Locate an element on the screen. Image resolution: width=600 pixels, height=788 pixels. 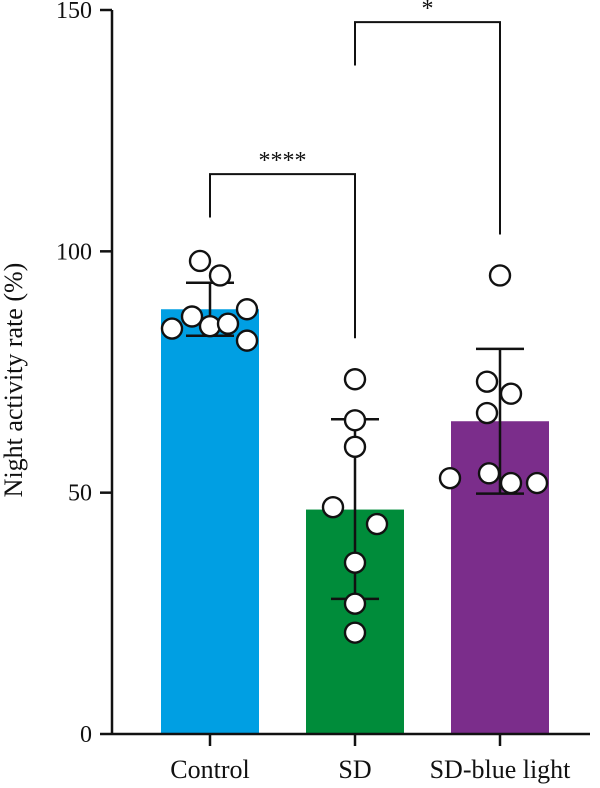
significance-label: **** is located at coordinates (283, 161).